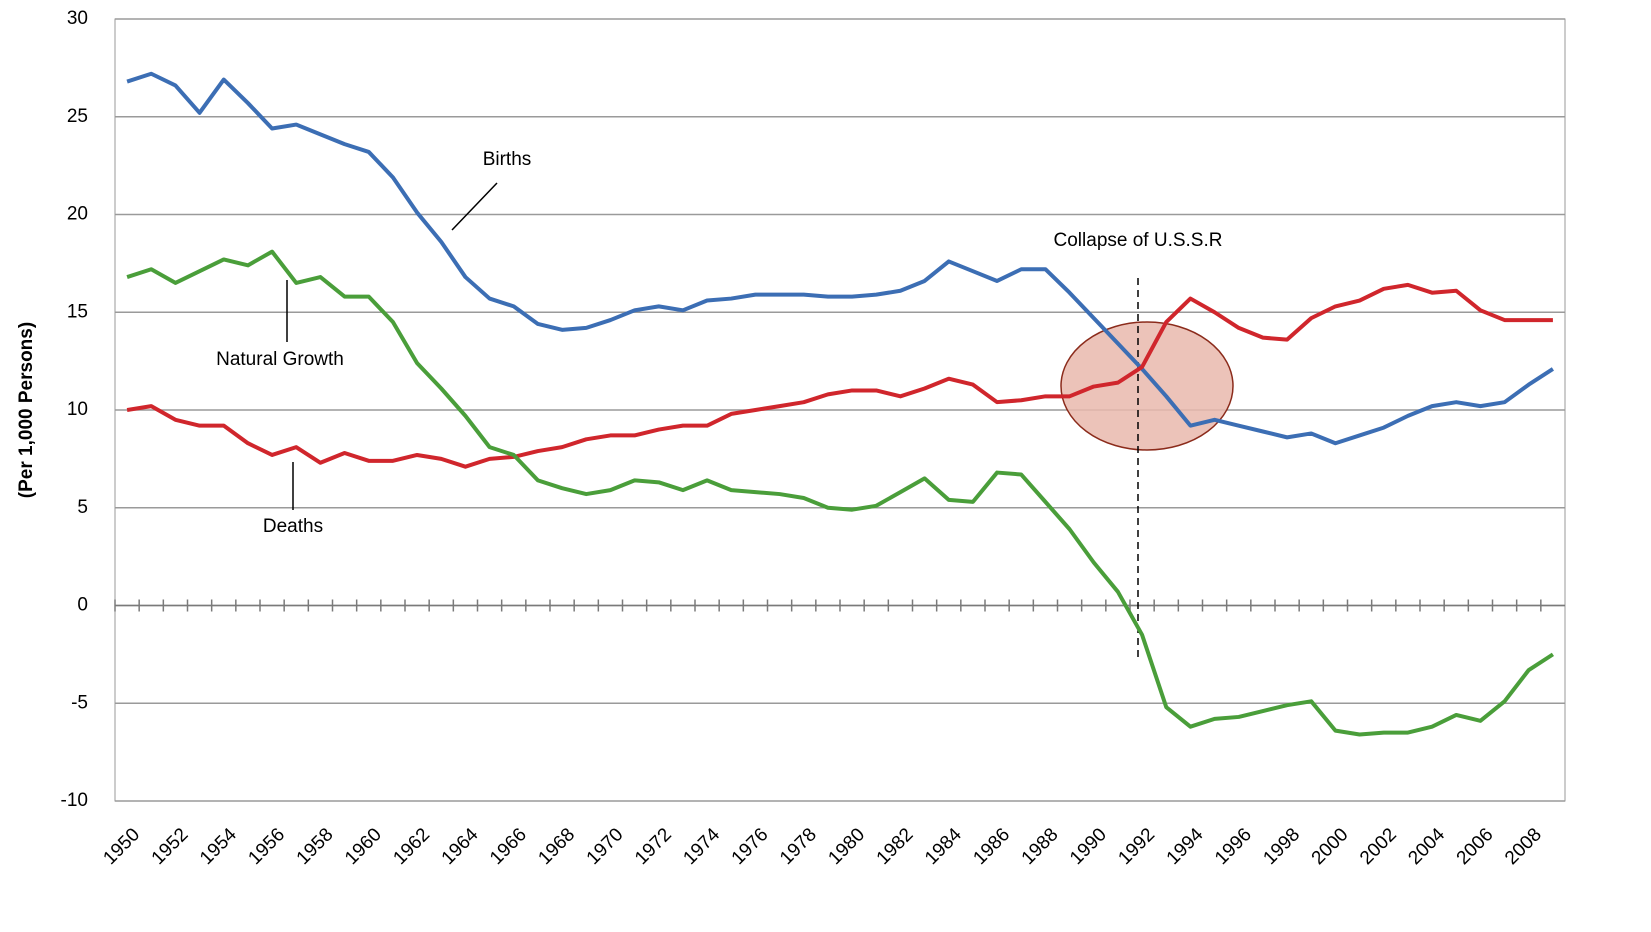 The image size is (1651, 932). Describe the element at coordinates (507, 159) in the screenshot. I see `series-label: Births` at that location.